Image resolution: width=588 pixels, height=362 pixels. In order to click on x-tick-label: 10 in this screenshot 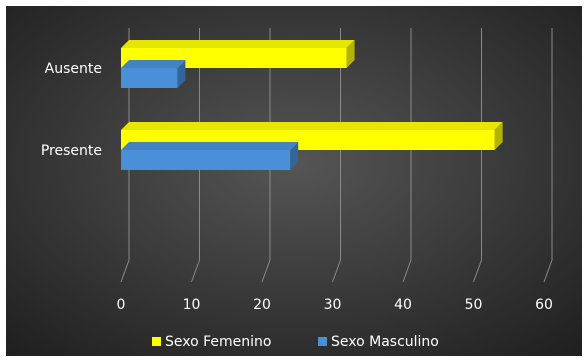, I will do `click(192, 305)`.